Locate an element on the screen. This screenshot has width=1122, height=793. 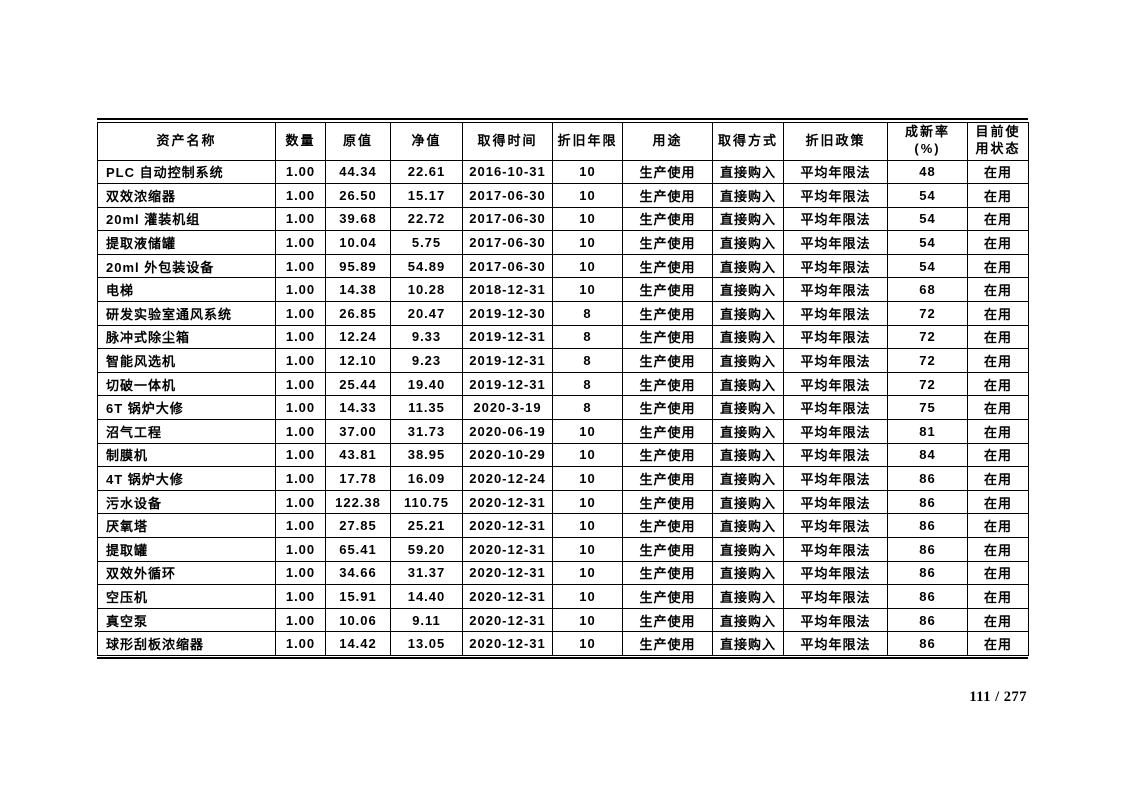
cell-original-value: 65.41 is located at coordinates (358, 549).